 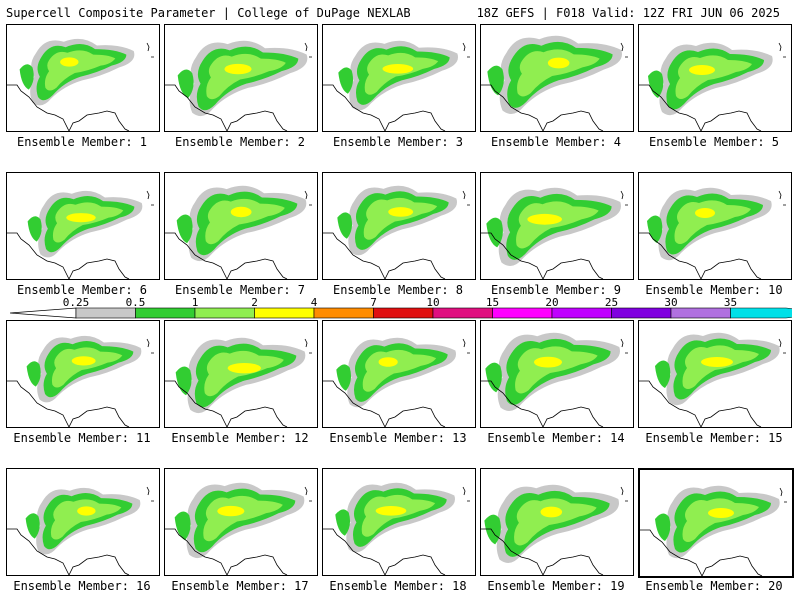 What do you see at coordinates (240, 586) in the screenshot?
I see `ensemble-label-17: Ensemble Member: 17` at bounding box center [240, 586].